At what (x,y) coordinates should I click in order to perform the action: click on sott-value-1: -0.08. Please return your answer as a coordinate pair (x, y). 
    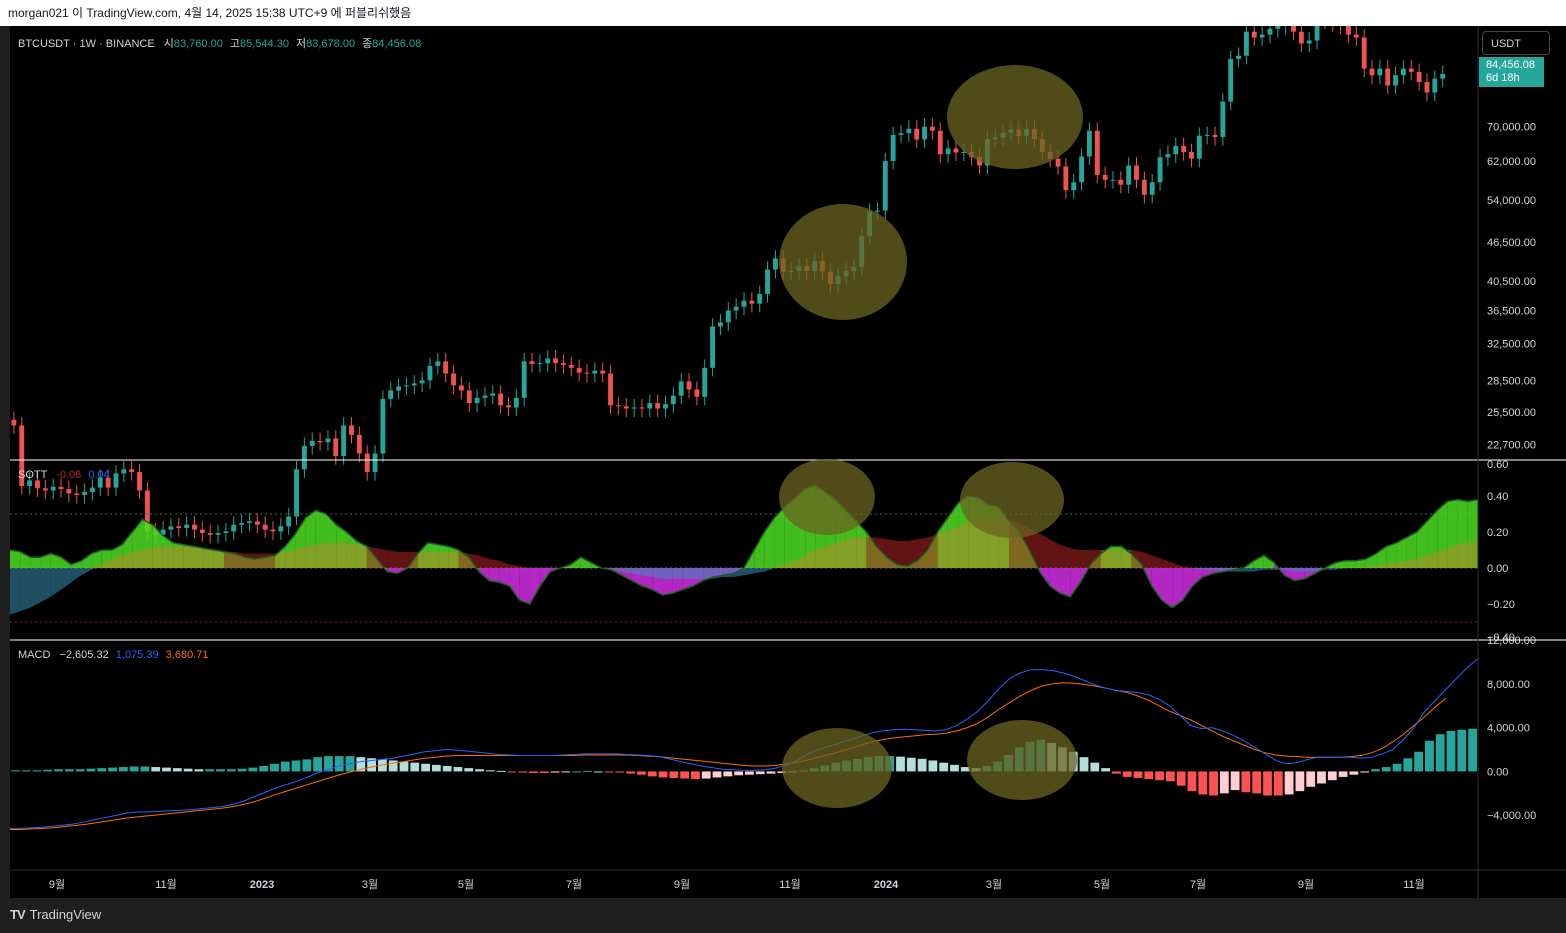
    Looking at the image, I should click on (69, 475).